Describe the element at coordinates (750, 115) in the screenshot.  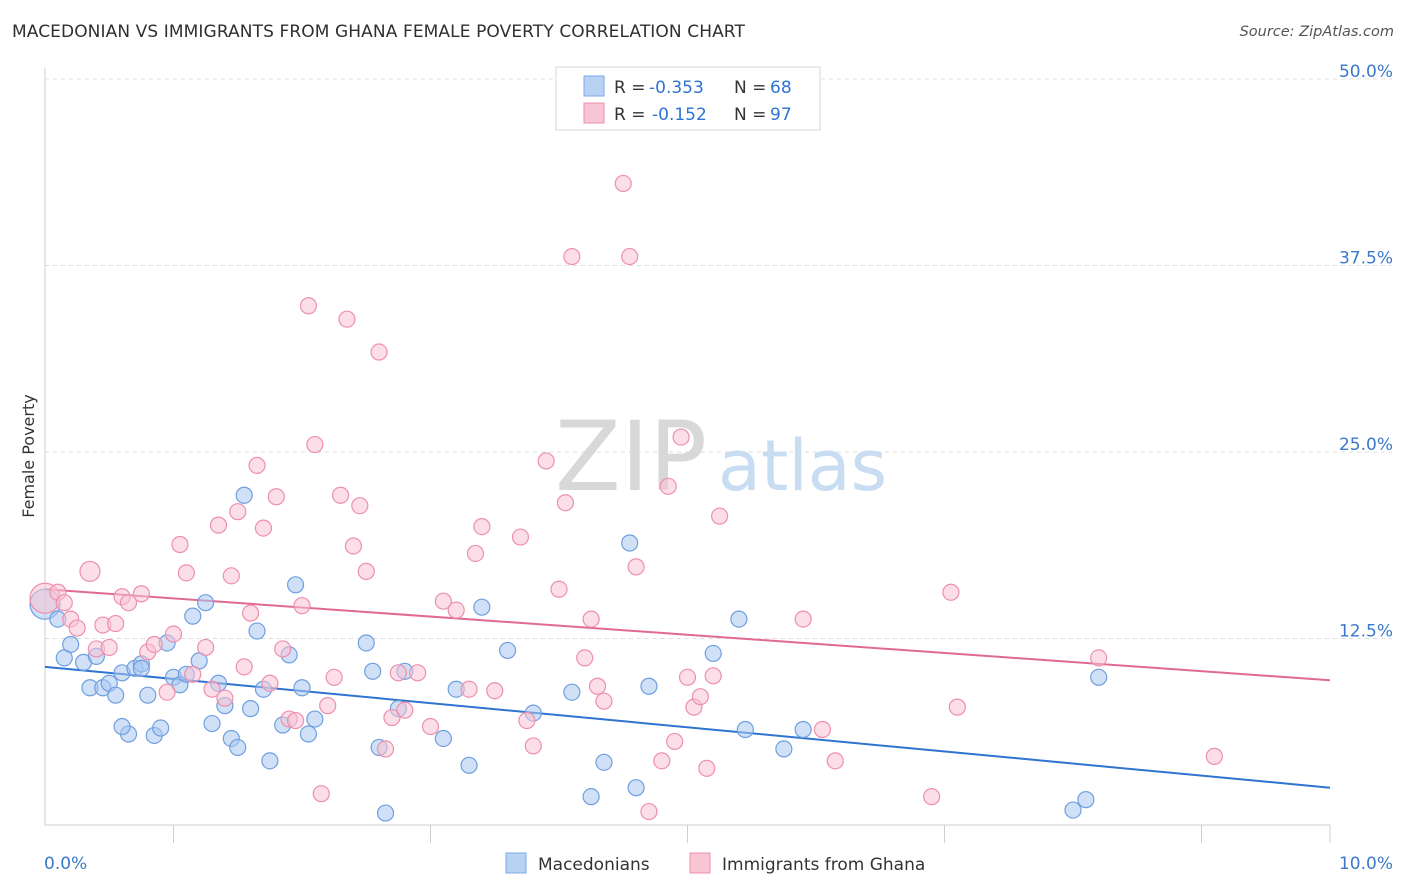
I see `legend-n-label-2: N =` at that location.